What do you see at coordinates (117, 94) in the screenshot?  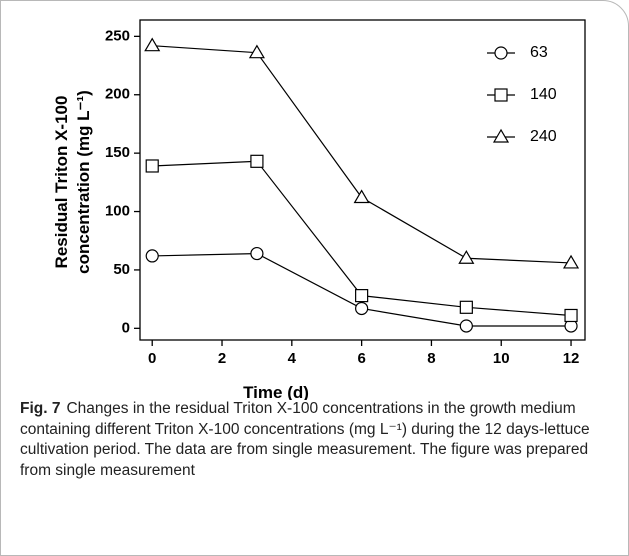 I see `y-tick-label: 200` at bounding box center [117, 94].